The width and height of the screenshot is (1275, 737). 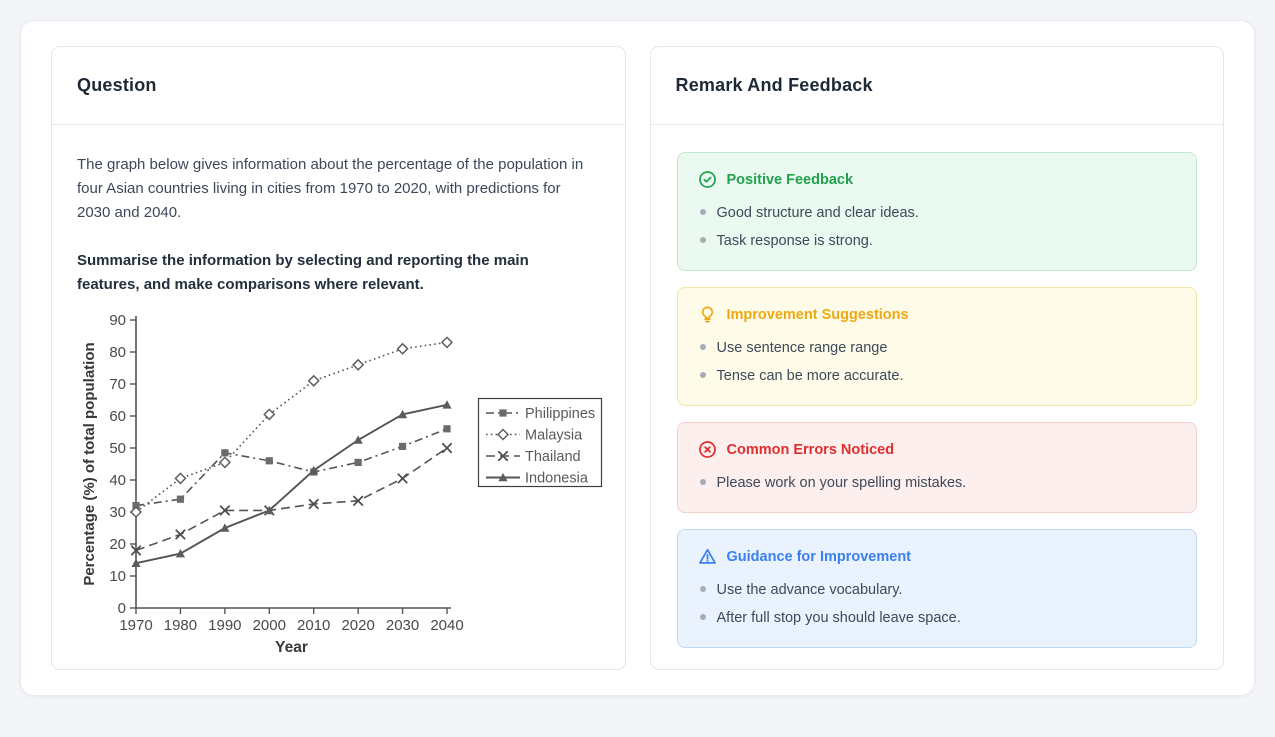 What do you see at coordinates (937, 241) in the screenshot?
I see `feedback-item: Task response is strong.` at bounding box center [937, 241].